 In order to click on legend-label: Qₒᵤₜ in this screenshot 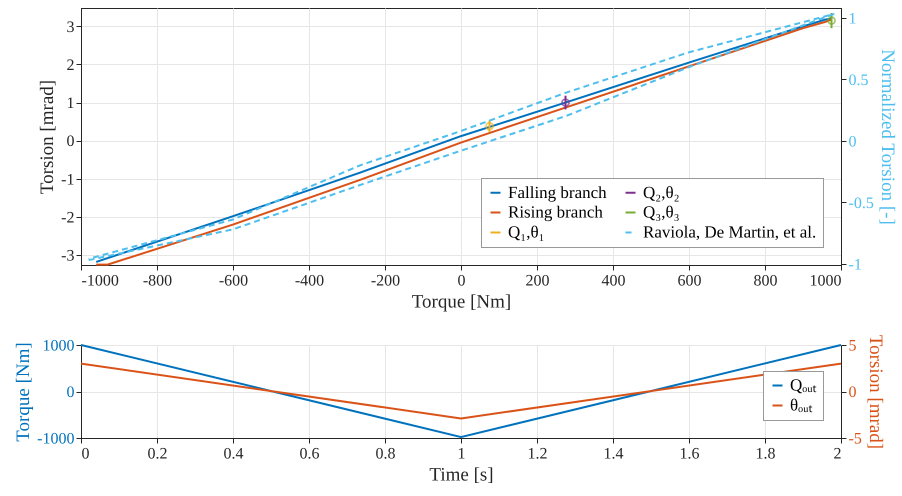, I will do `click(803, 385)`.